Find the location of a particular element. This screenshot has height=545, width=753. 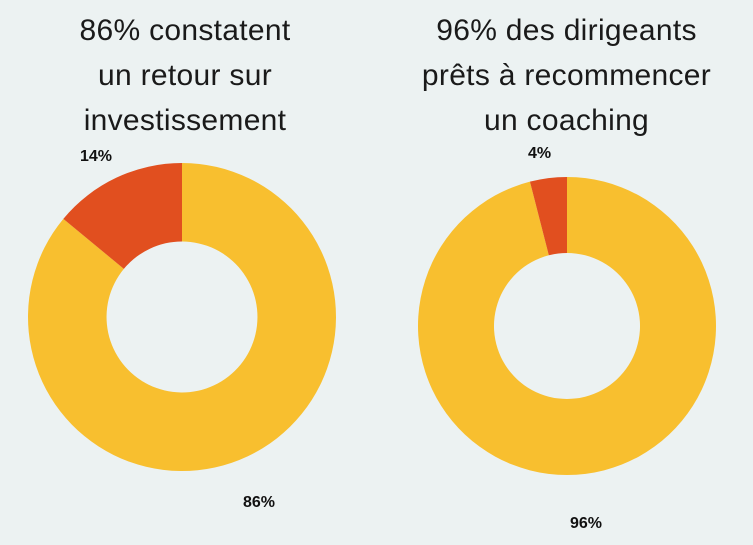

chart-title-line: 86% constatent is located at coordinates (185, 30).